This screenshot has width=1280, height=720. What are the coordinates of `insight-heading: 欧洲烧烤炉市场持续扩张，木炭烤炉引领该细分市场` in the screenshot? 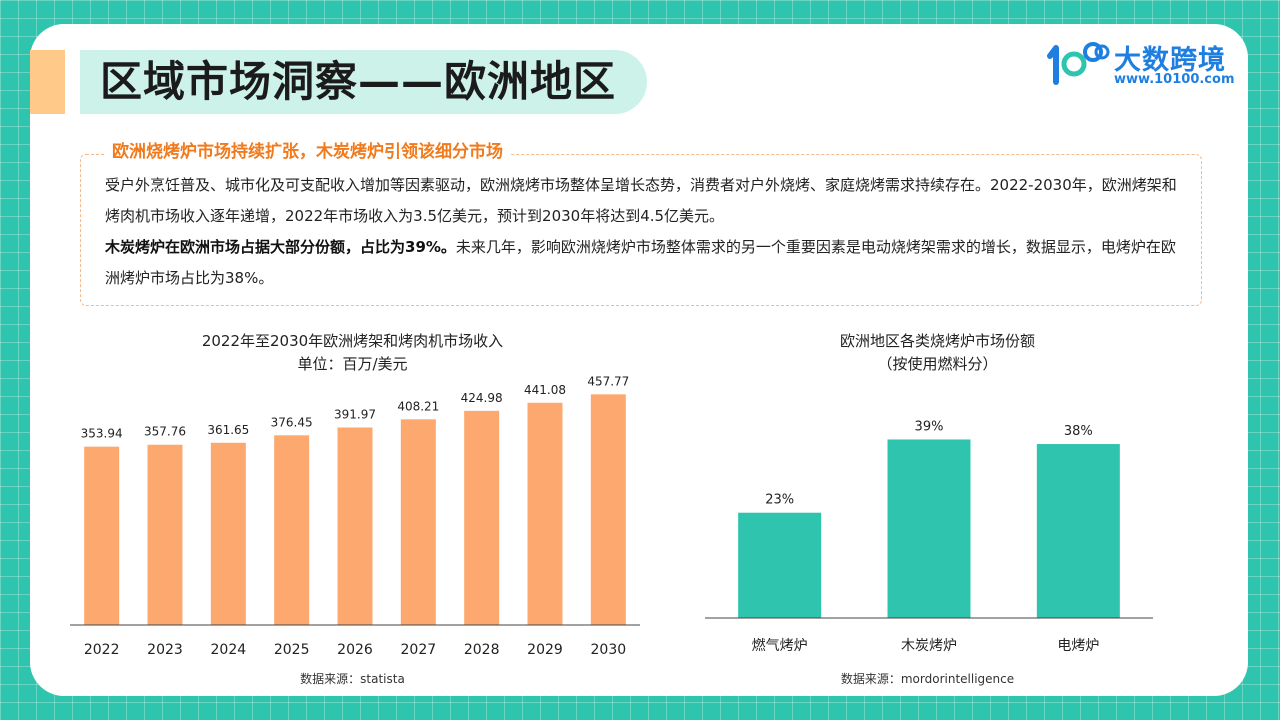 It's located at (307, 152).